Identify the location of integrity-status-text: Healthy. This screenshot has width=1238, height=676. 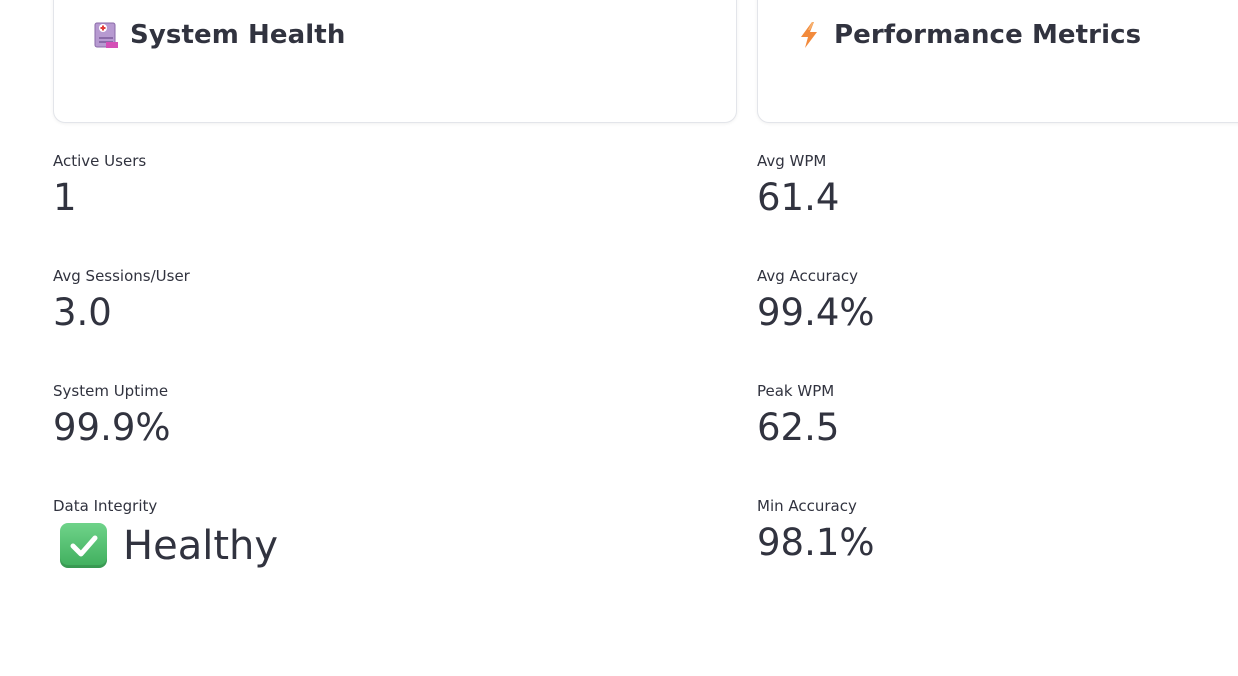
(201, 545).